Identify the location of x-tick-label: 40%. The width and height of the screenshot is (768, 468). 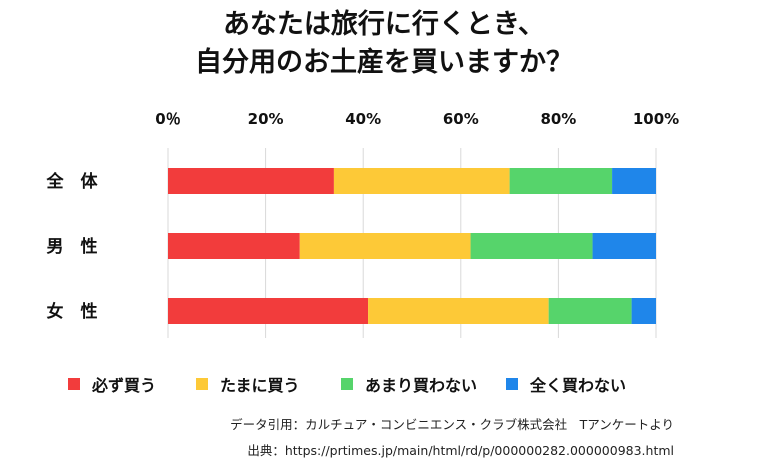
(363, 119).